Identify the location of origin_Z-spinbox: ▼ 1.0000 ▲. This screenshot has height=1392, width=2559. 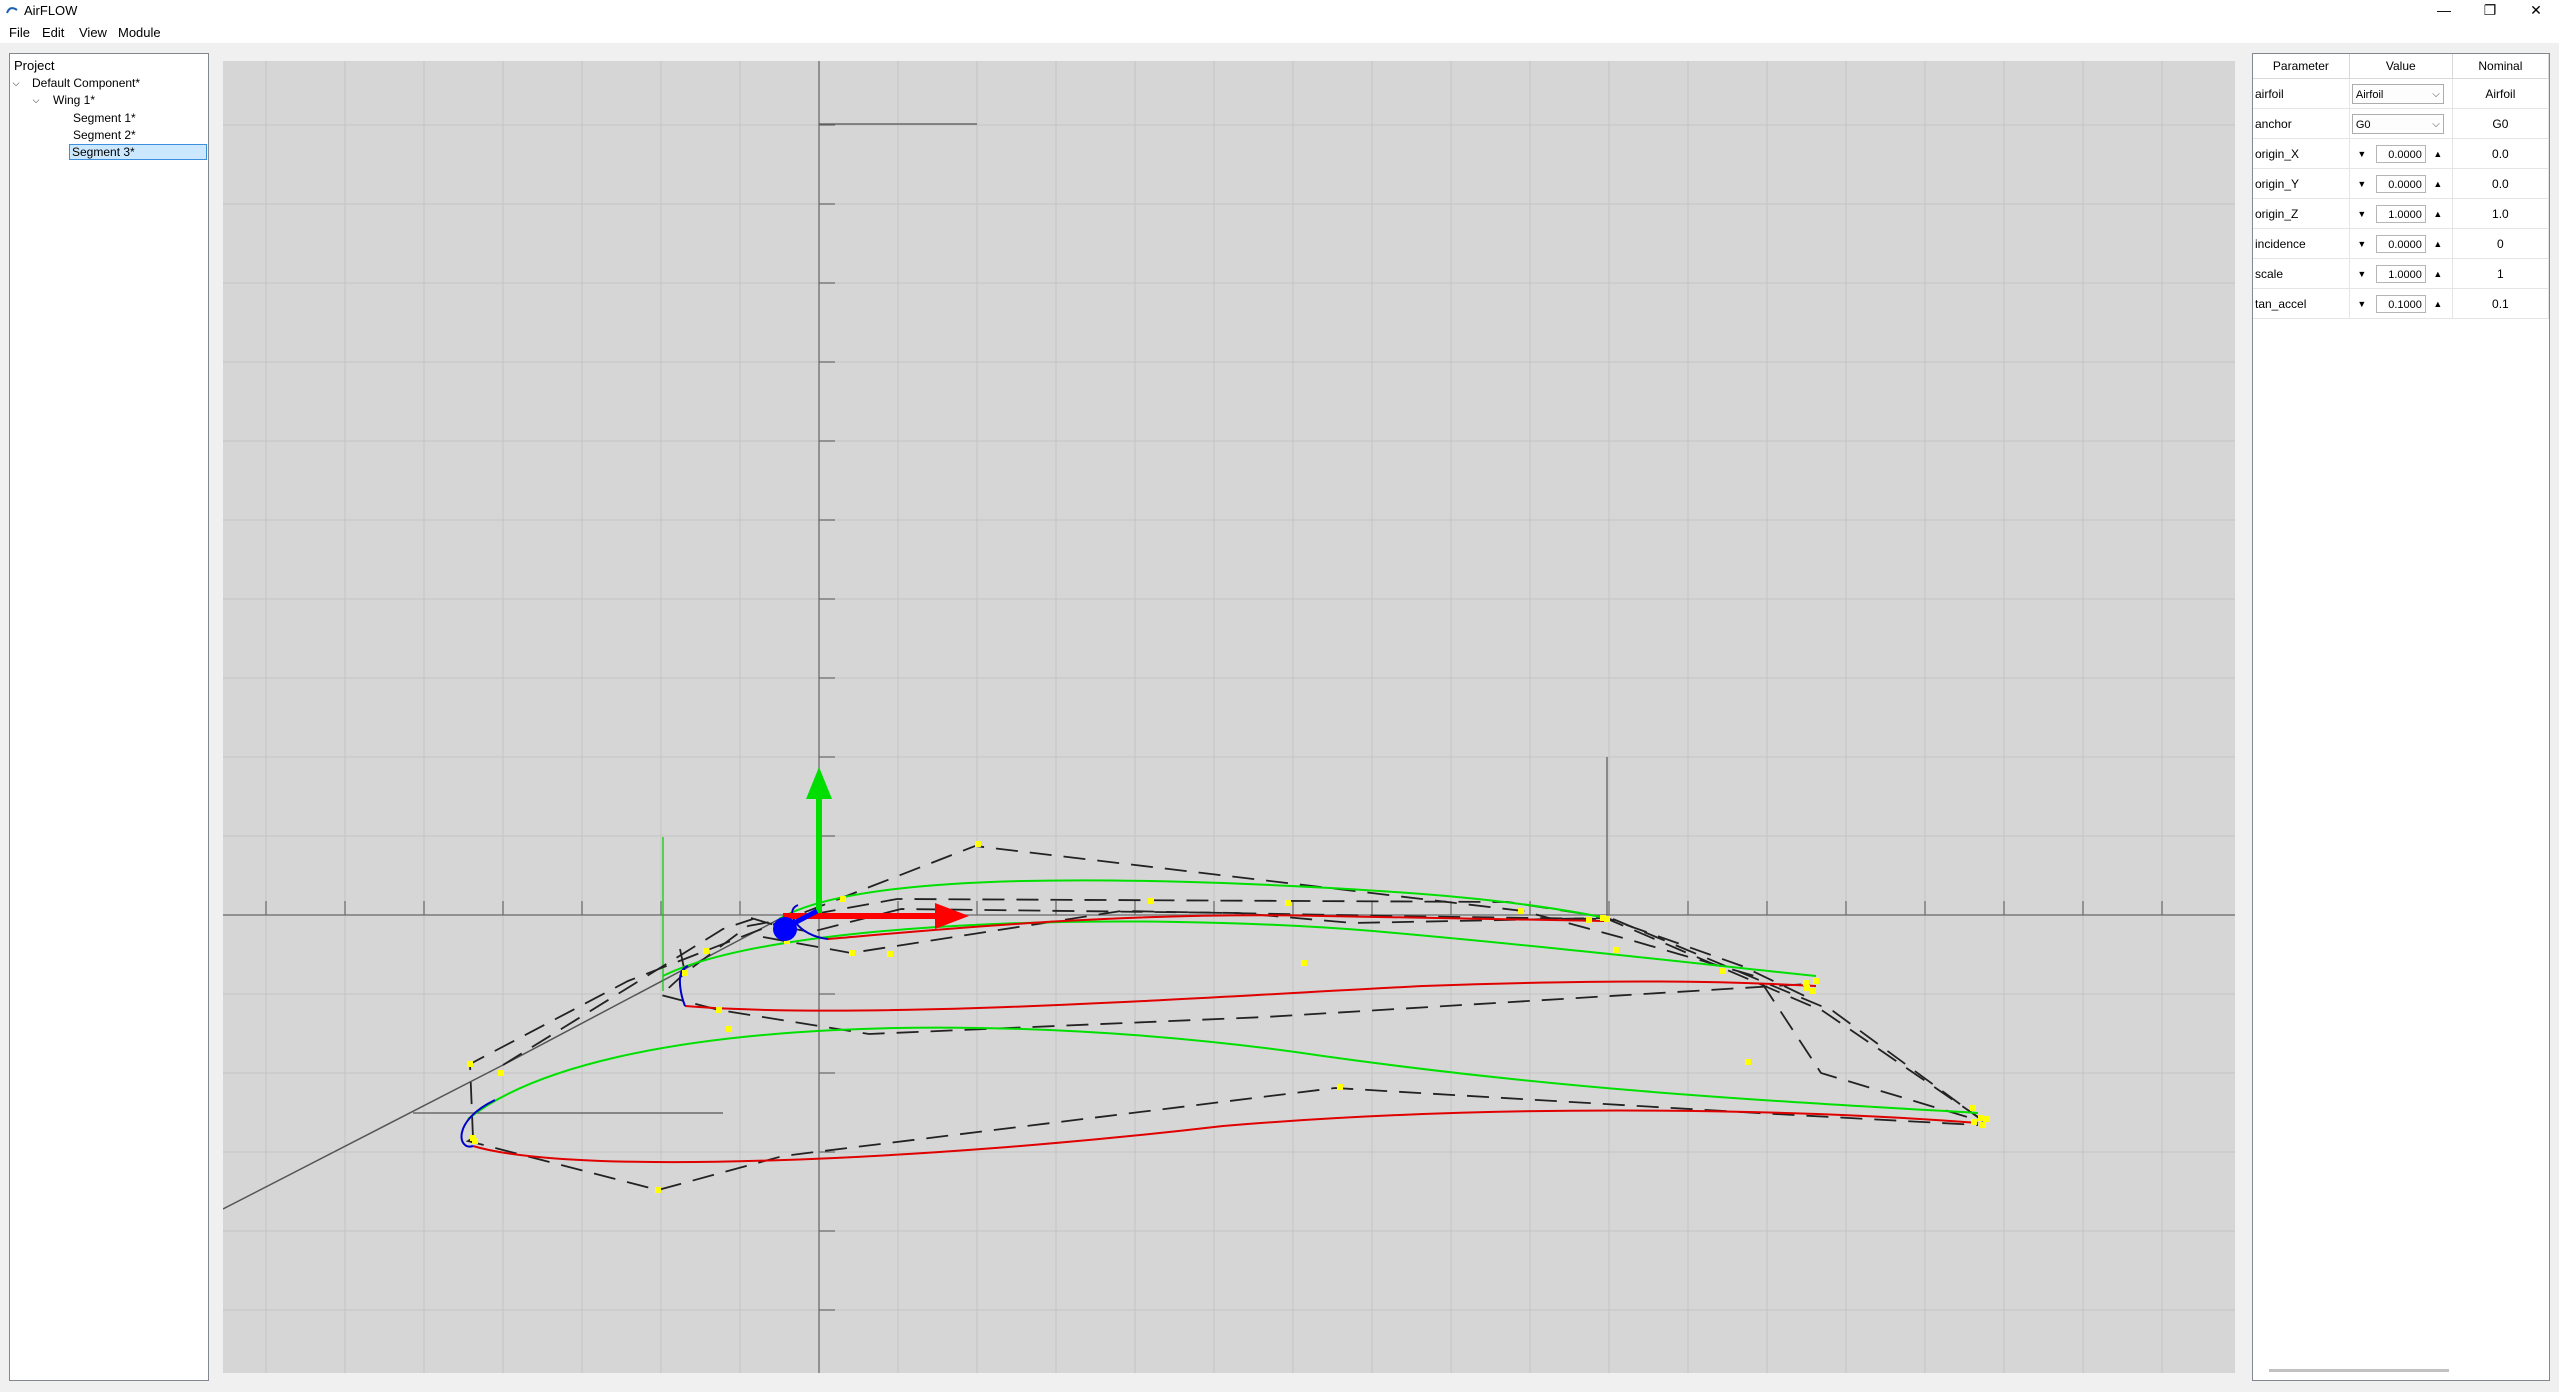
(2400, 214).